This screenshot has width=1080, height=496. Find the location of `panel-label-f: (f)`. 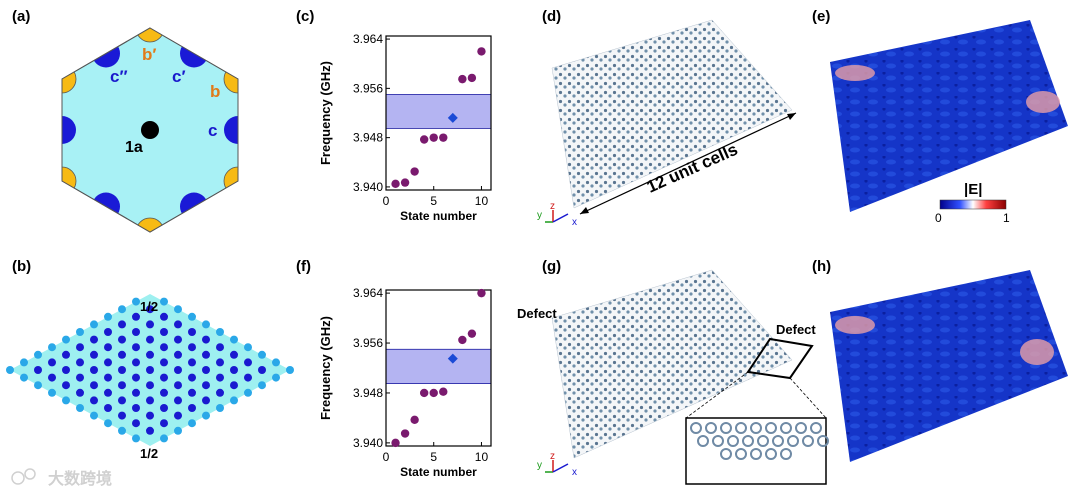

panel-label-f: (f) is located at coordinates (303, 266).